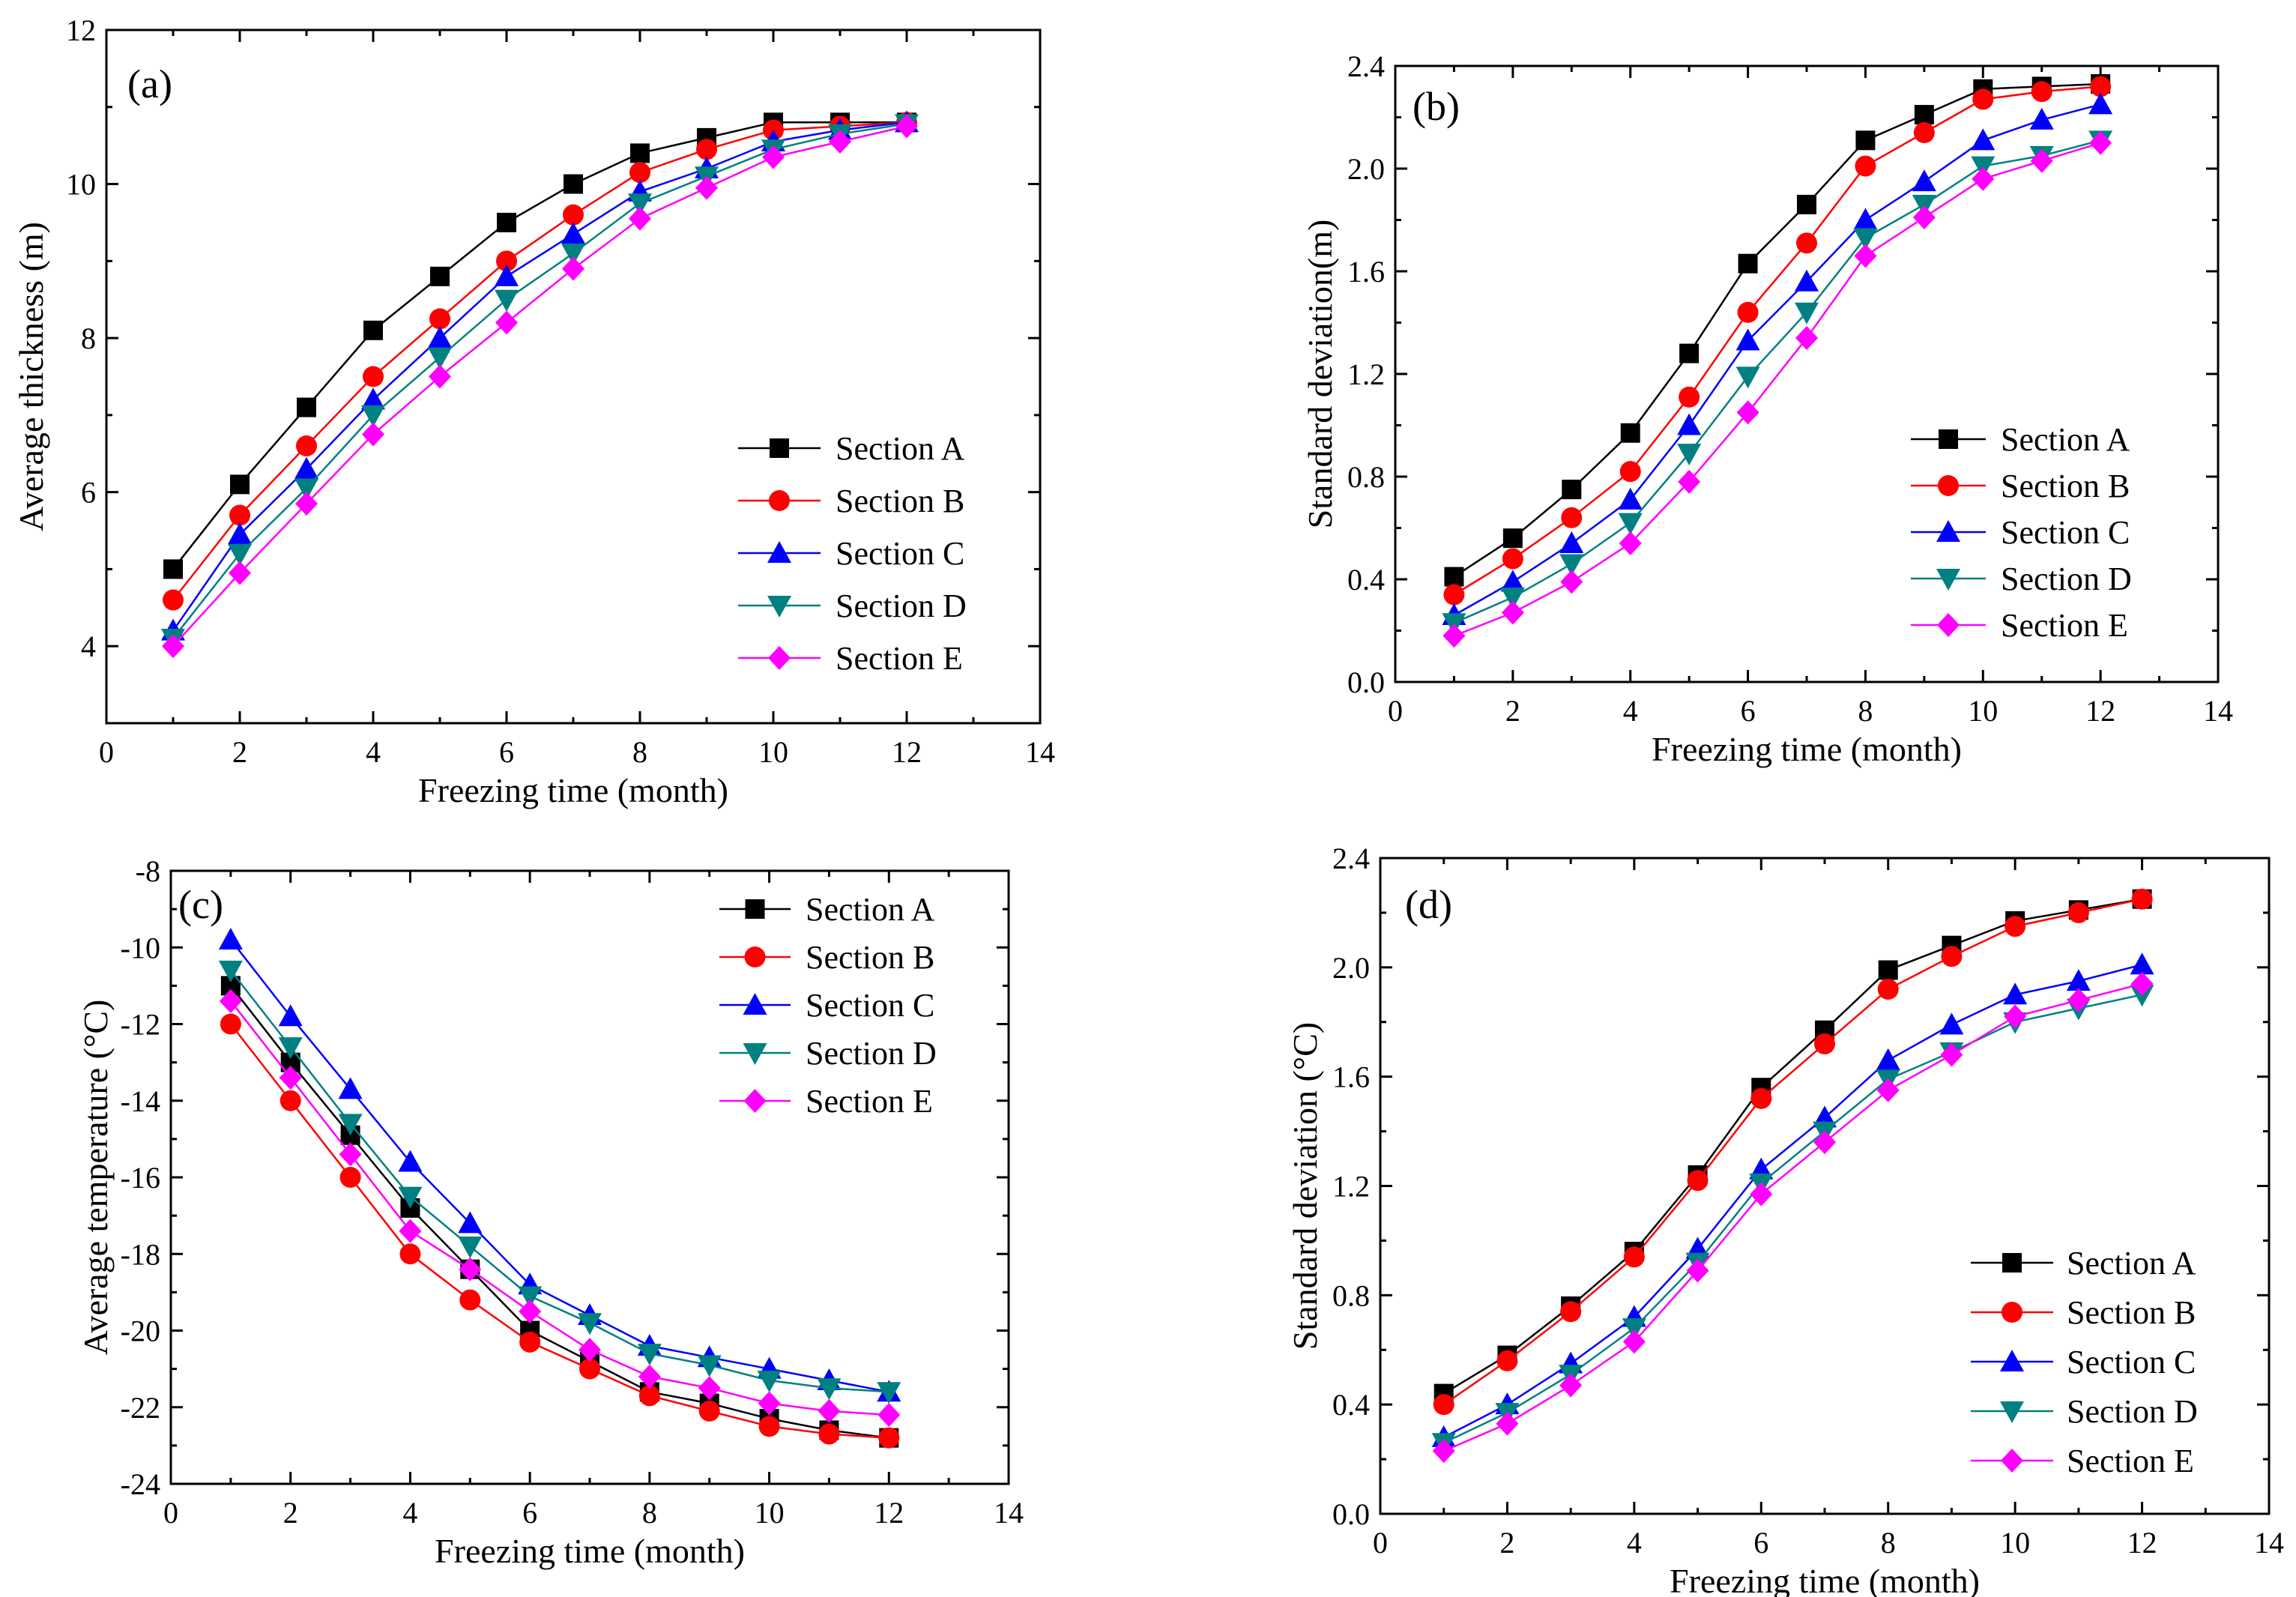 The image size is (2296, 1597). What do you see at coordinates (1436, 106) in the screenshot?
I see `panel-label: (b)` at bounding box center [1436, 106].